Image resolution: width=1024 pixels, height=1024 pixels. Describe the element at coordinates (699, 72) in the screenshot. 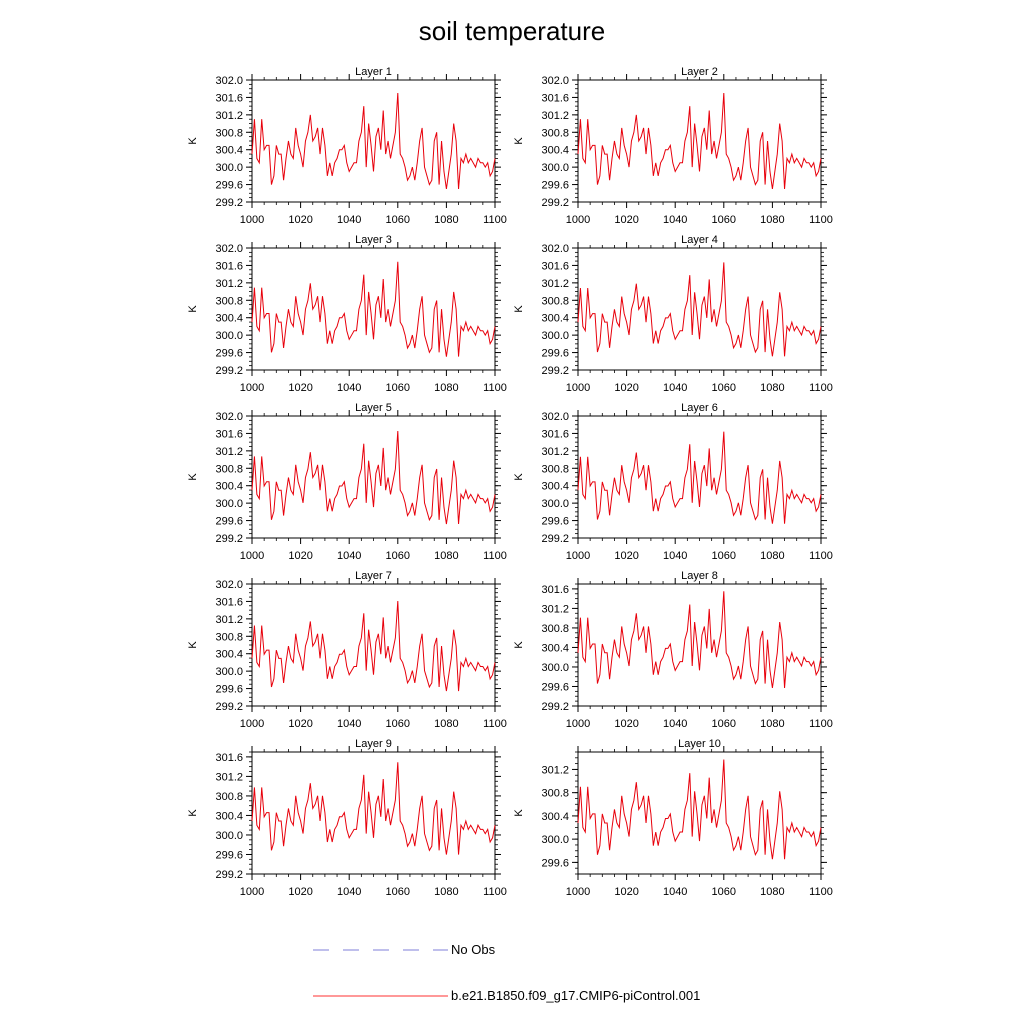

I see `panel-title: Layer 2` at that location.